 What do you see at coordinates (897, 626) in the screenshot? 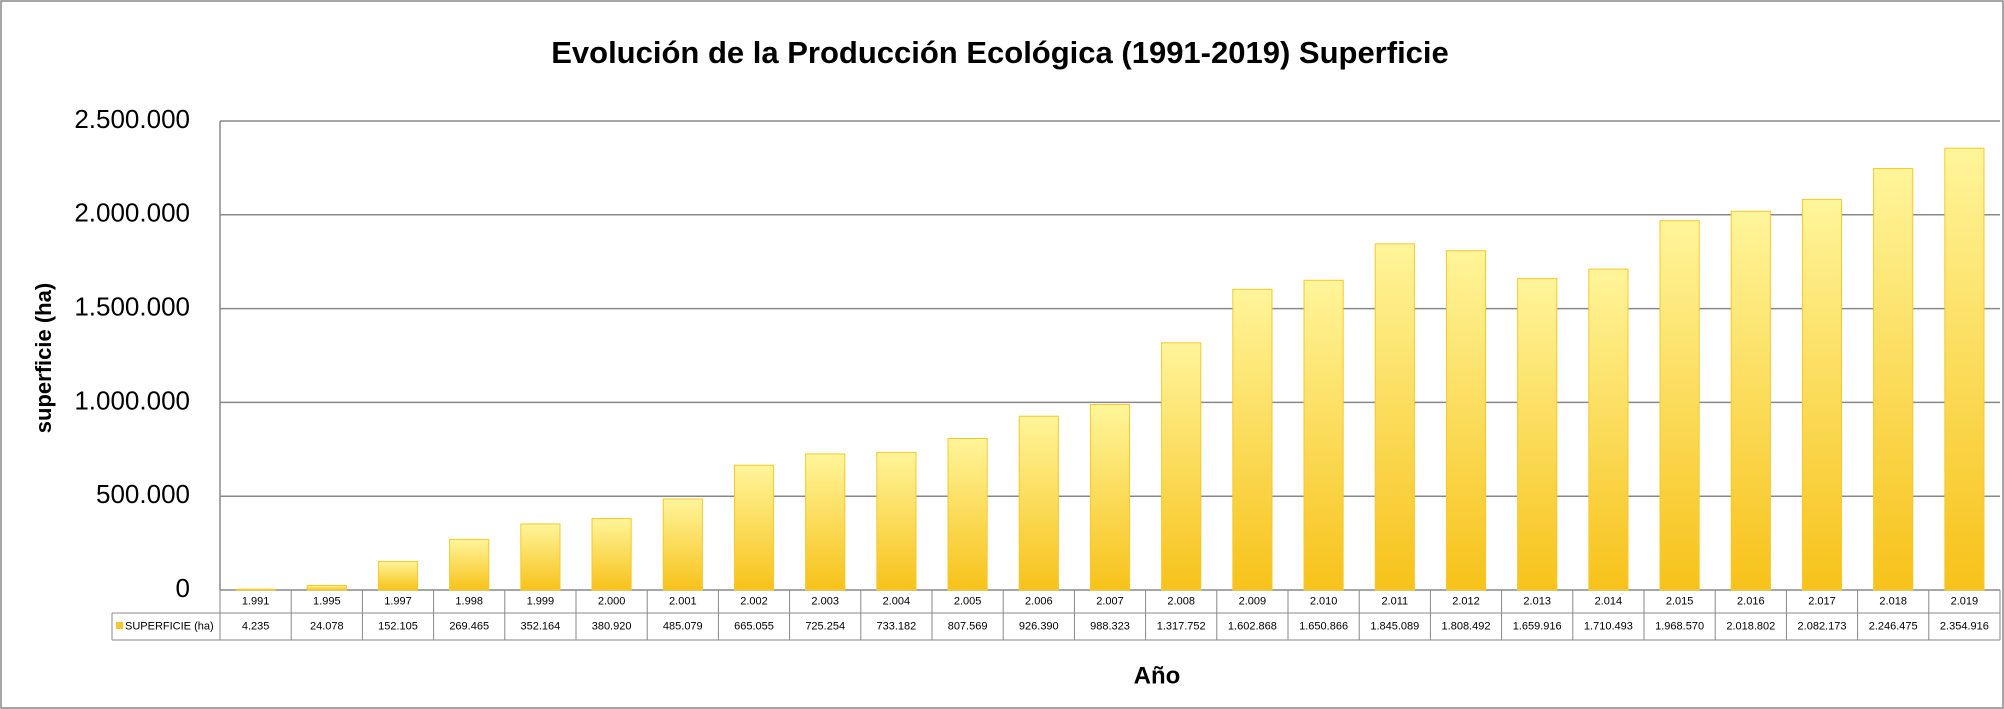
I see `data-table-value: 733.182` at bounding box center [897, 626].